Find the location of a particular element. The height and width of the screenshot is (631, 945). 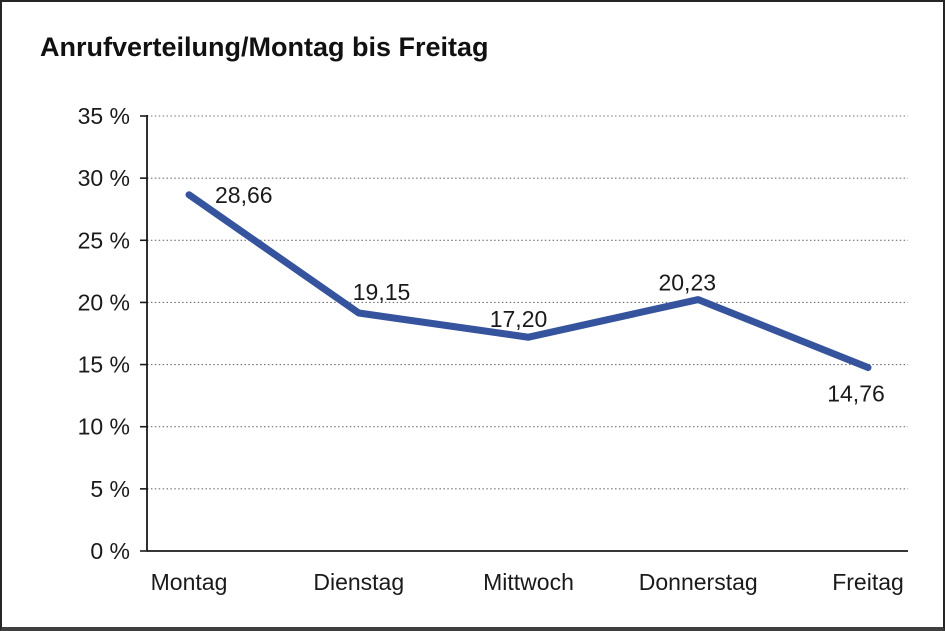

y-tick-label: 0 % is located at coordinates (110, 551).